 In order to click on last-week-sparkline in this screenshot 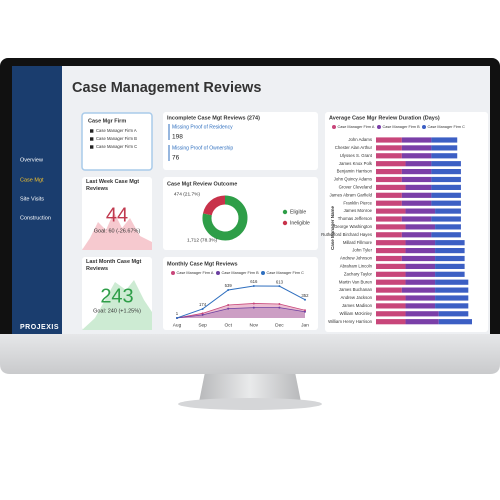, I will do `click(117, 231)`.